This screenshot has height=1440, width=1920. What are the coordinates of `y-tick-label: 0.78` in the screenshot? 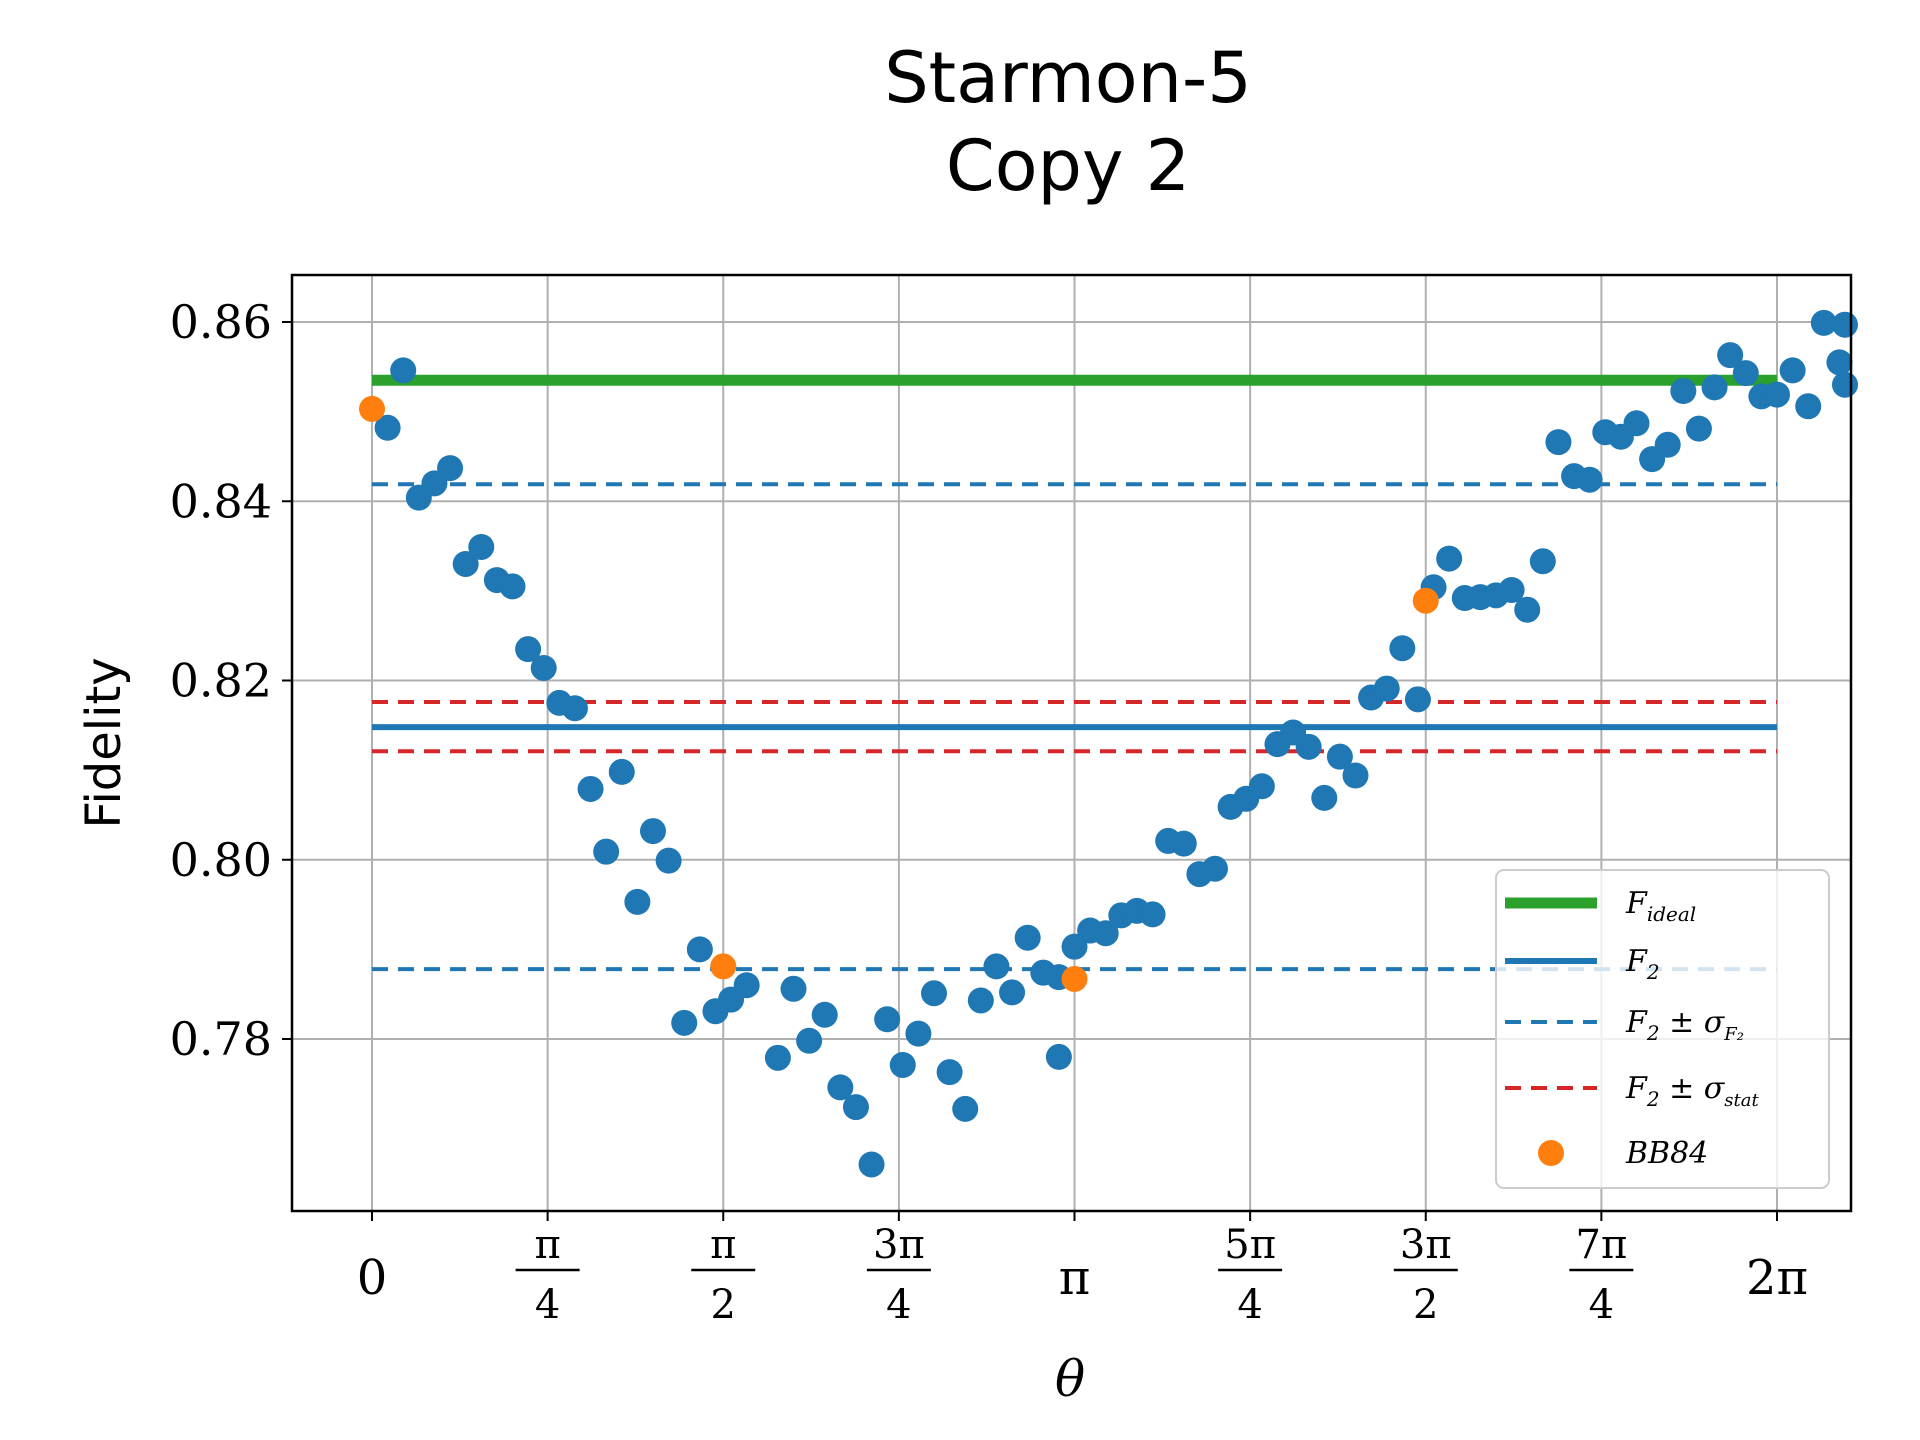 It's located at (221, 1039).